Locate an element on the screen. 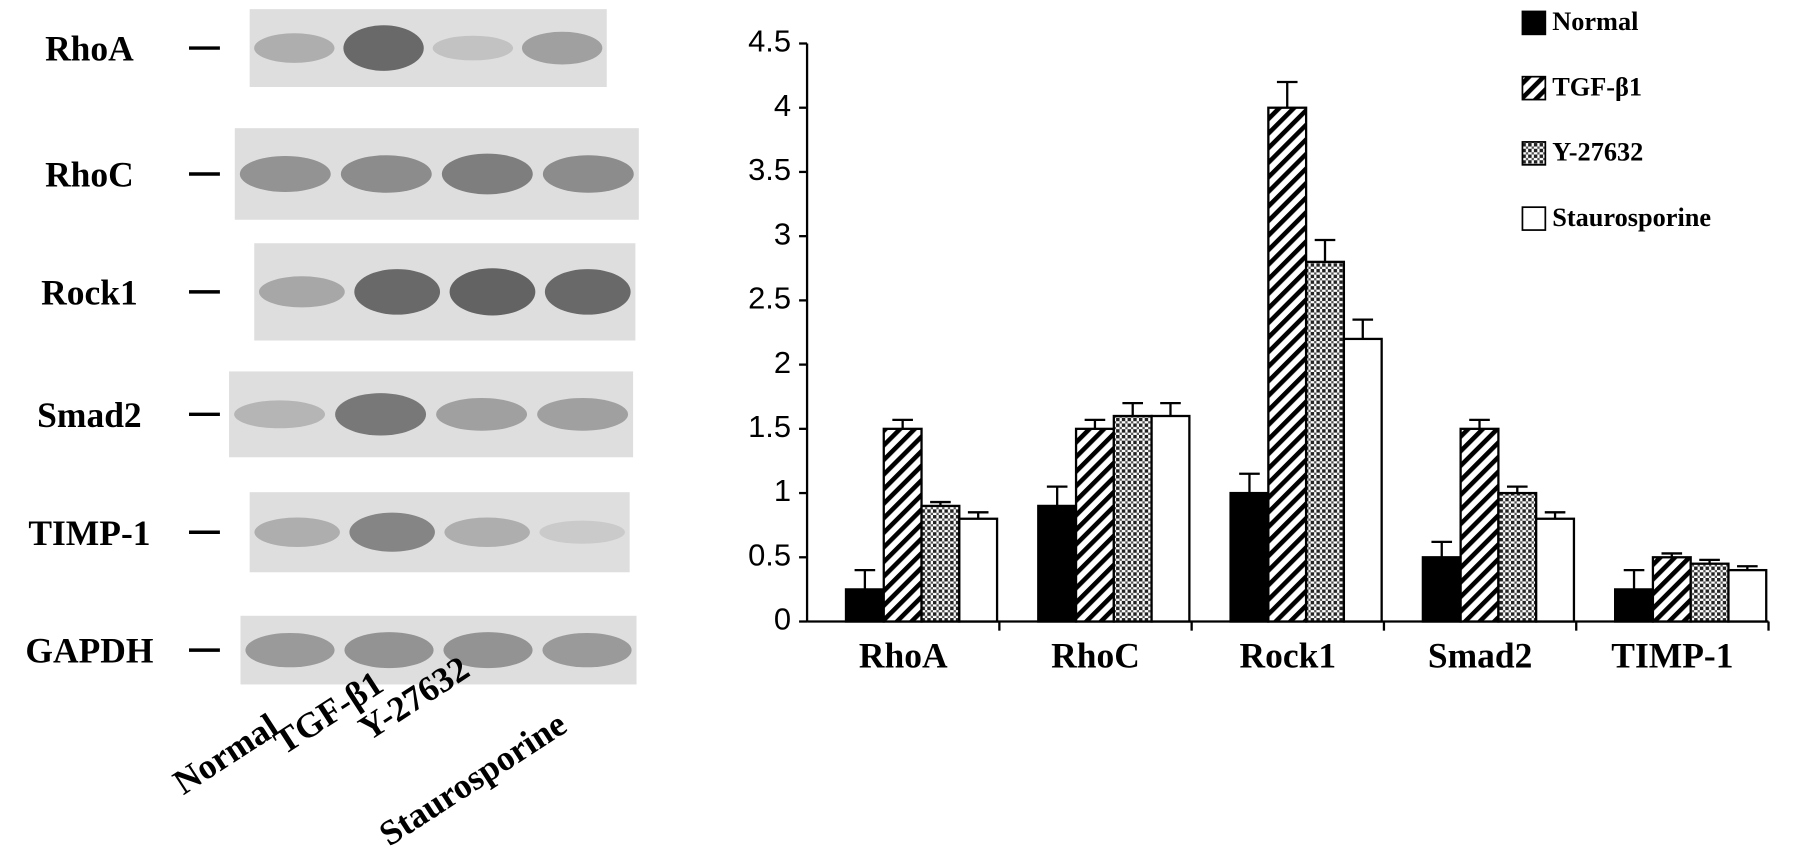  legend-label: Normal is located at coordinates (1595, 21).